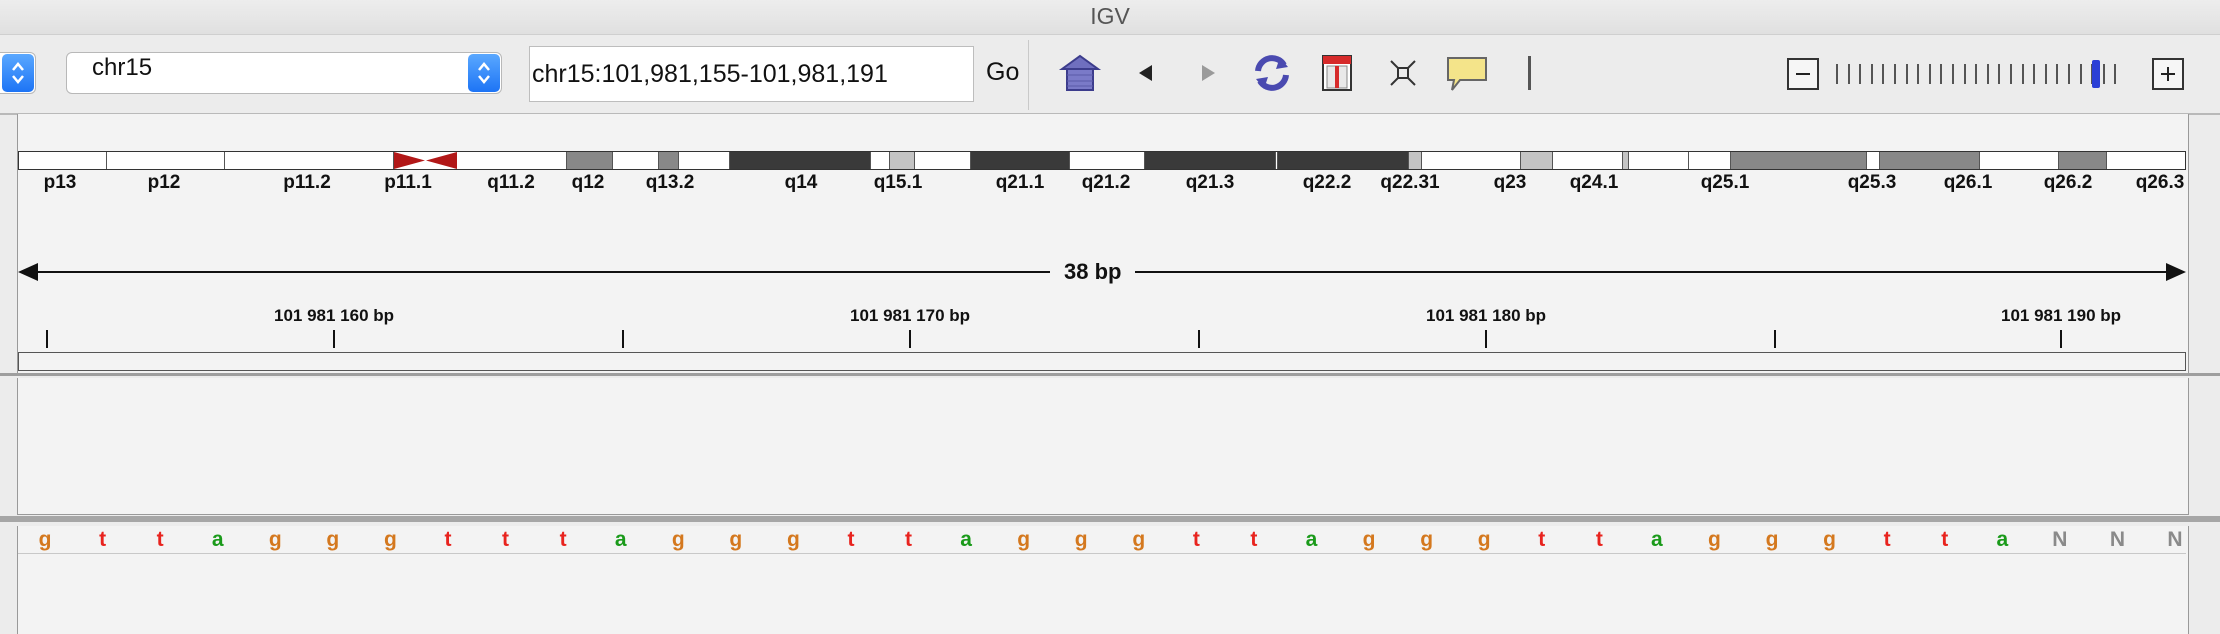 This screenshot has width=2220, height=634. I want to click on chromosome-dropdown-arrows-icon, so click(484, 73).